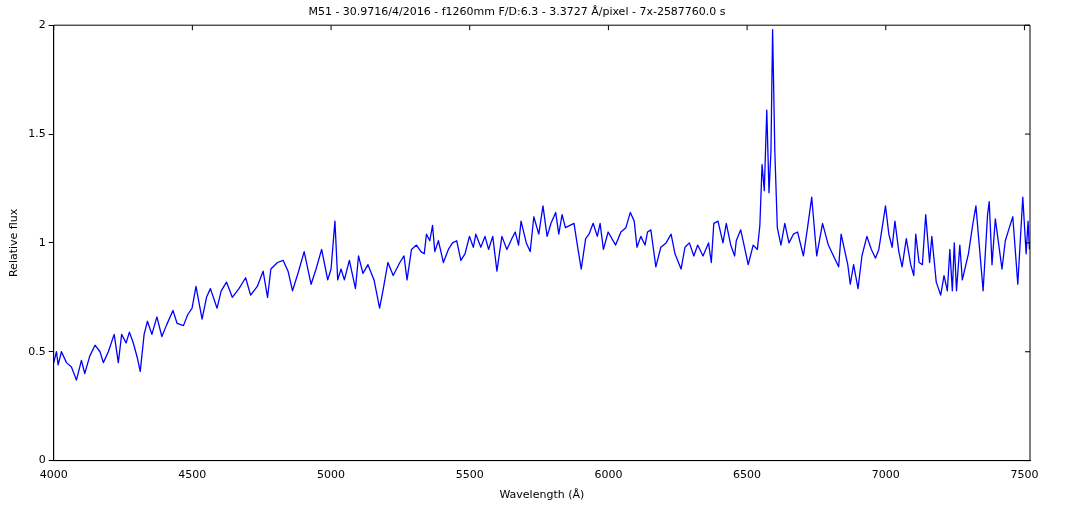 Image resolution: width=1070 pixels, height=510 pixels. Describe the element at coordinates (14, 243) in the screenshot. I see `y-axis-title: Relative flux` at that location.